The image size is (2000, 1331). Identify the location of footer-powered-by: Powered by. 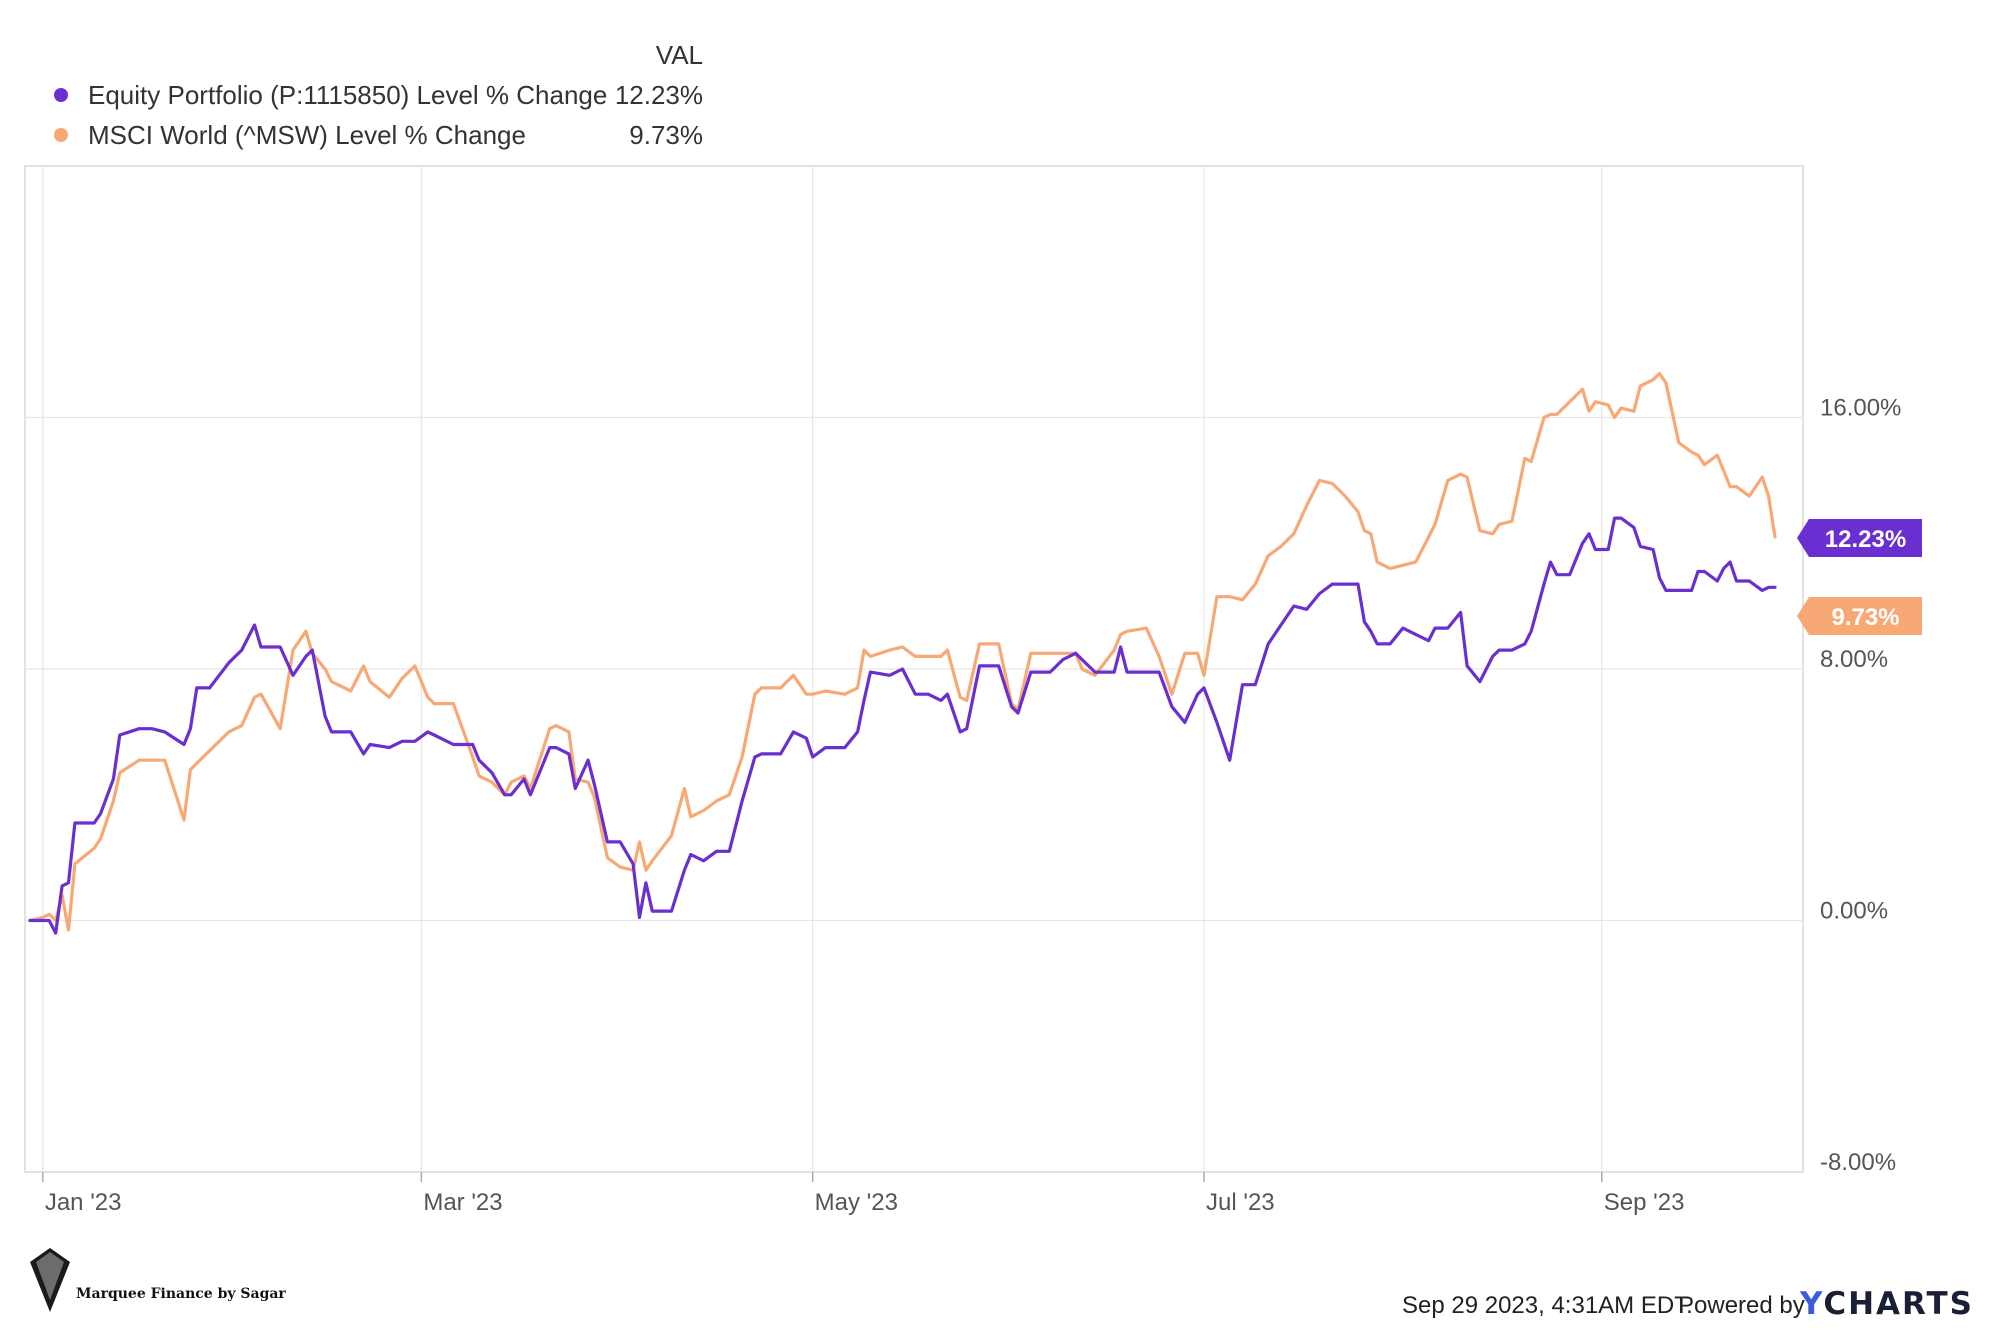
(1741, 1305).